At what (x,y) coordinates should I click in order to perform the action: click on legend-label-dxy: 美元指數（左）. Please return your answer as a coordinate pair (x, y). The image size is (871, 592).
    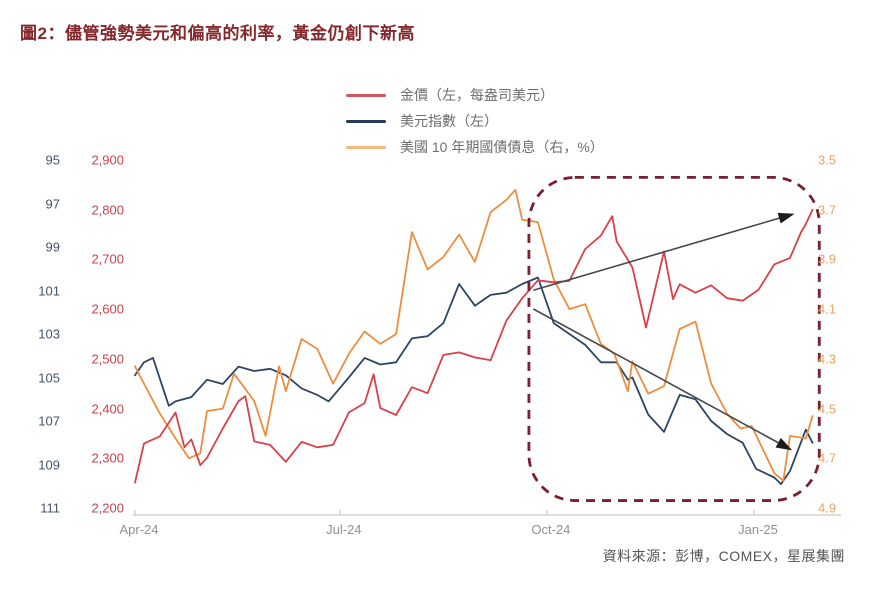
    Looking at the image, I should click on (449, 121).